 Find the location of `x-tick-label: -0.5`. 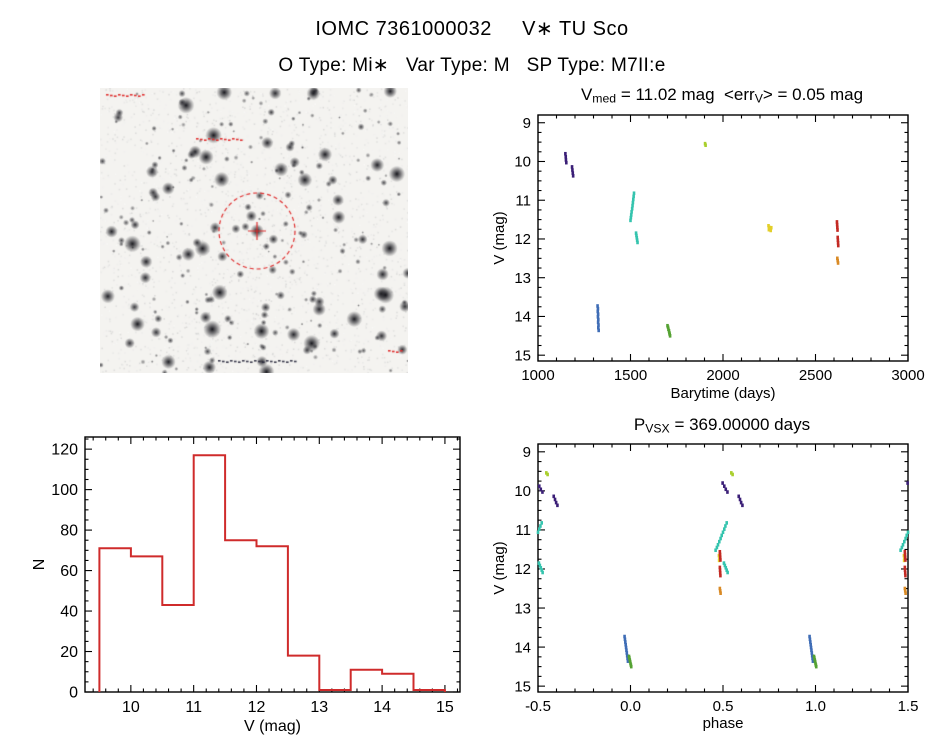

x-tick-label: -0.5 is located at coordinates (538, 706).